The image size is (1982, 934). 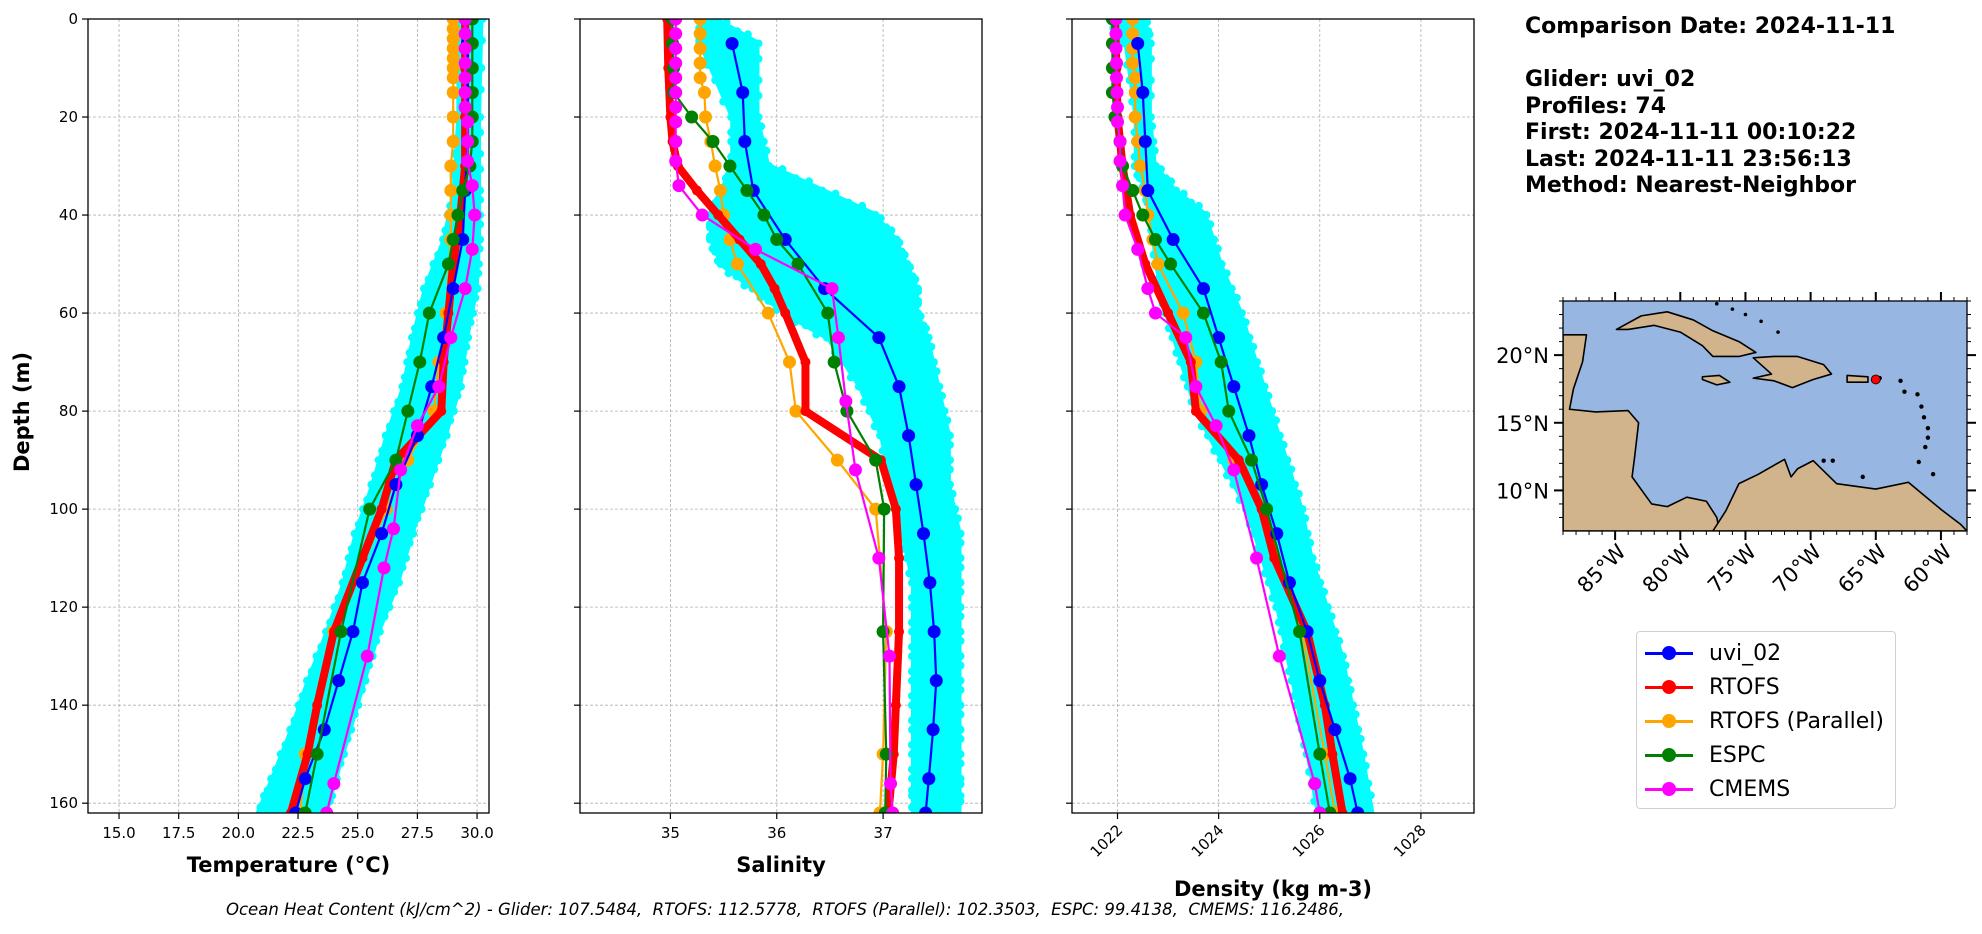 What do you see at coordinates (1247, 428) in the screenshot?
I see `series-line` at bounding box center [1247, 428].